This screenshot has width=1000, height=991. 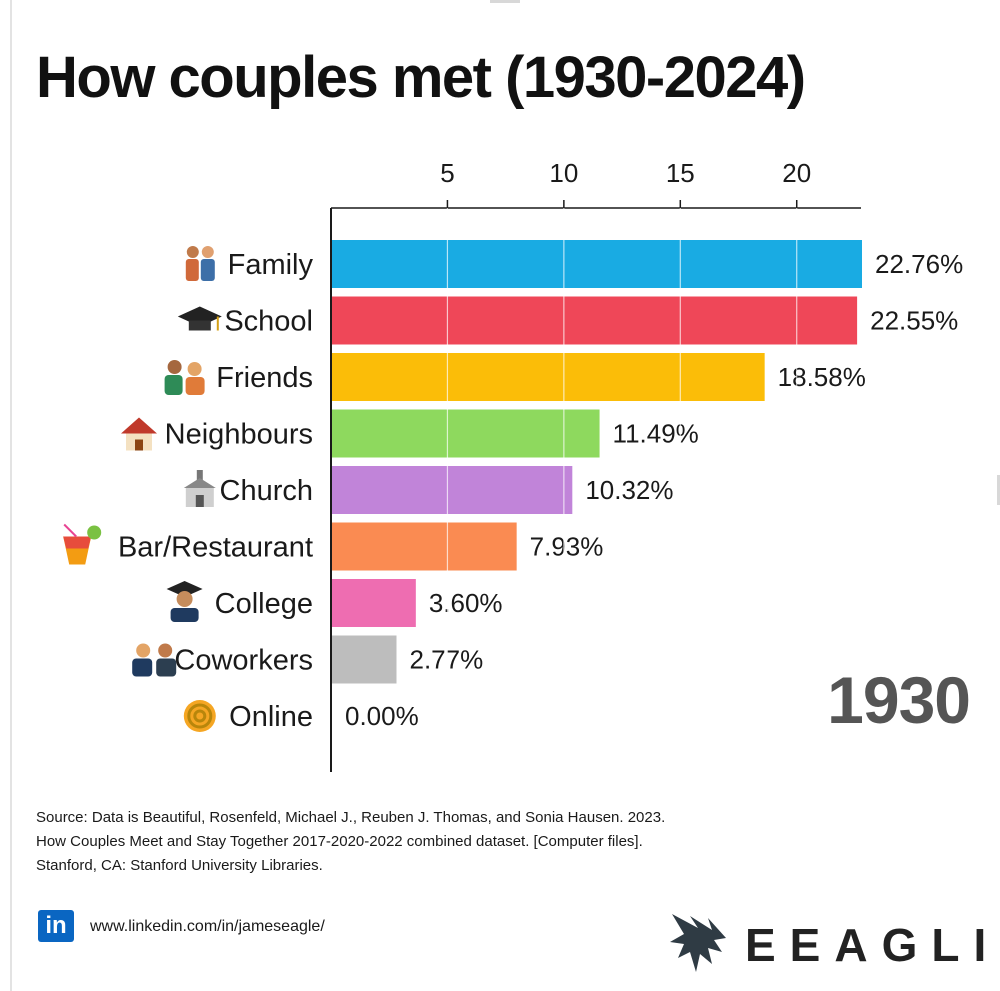 I want to click on year-label: 1930, so click(x=899, y=700).